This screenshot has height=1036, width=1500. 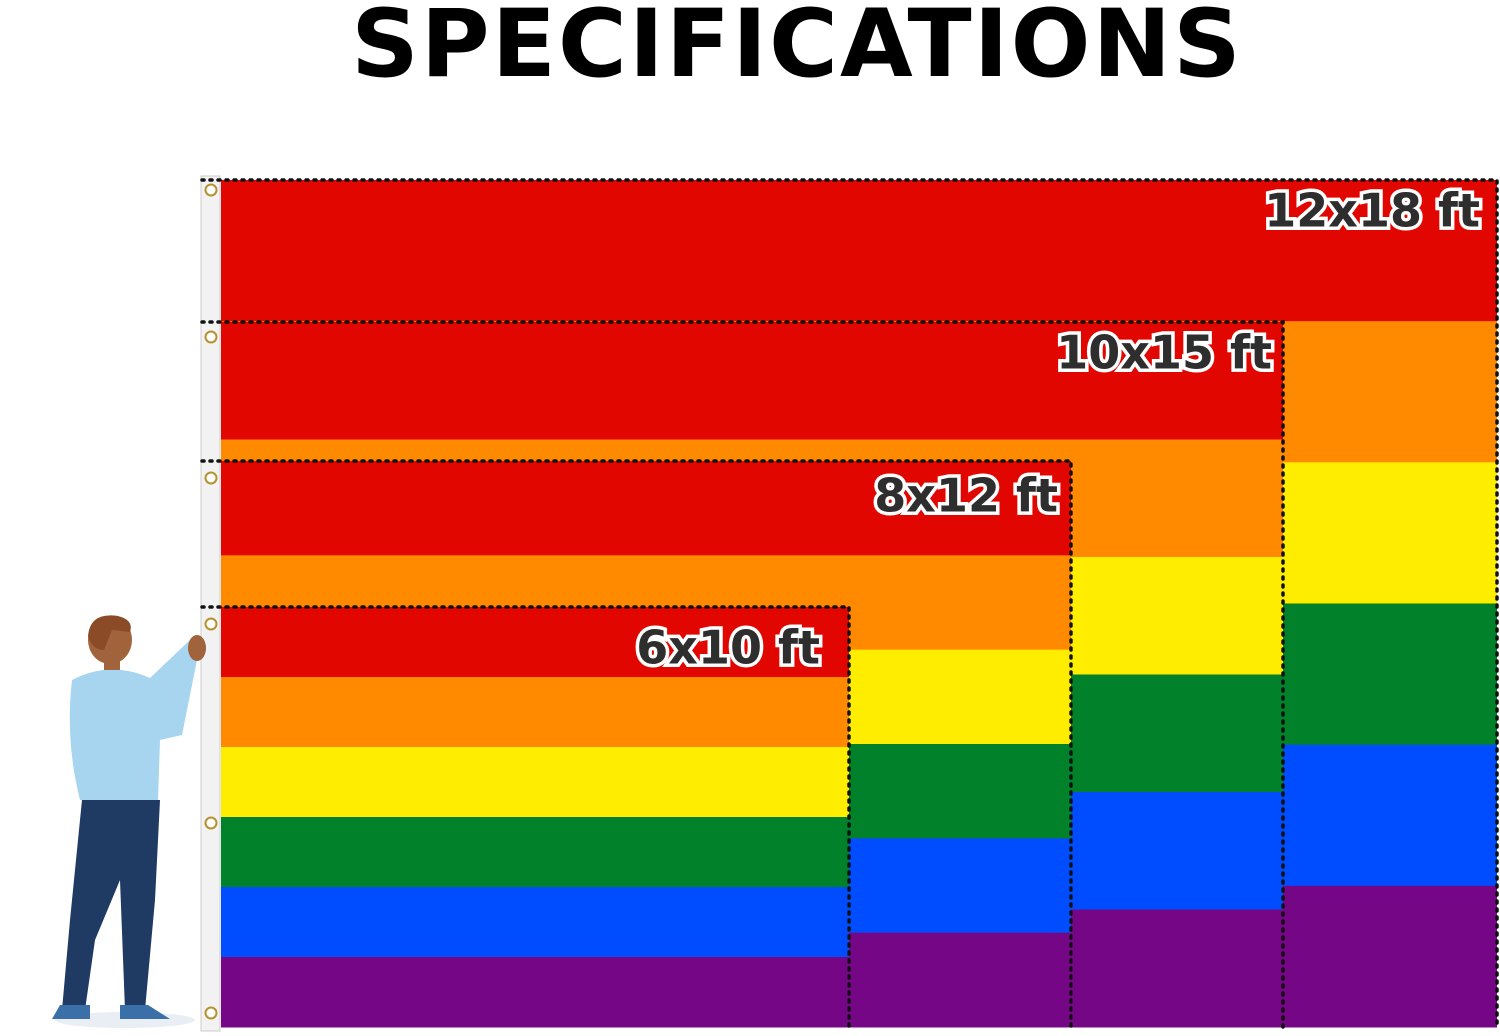 What do you see at coordinates (1372, 211) in the screenshot?
I see `size-label: 12x18 ft` at bounding box center [1372, 211].